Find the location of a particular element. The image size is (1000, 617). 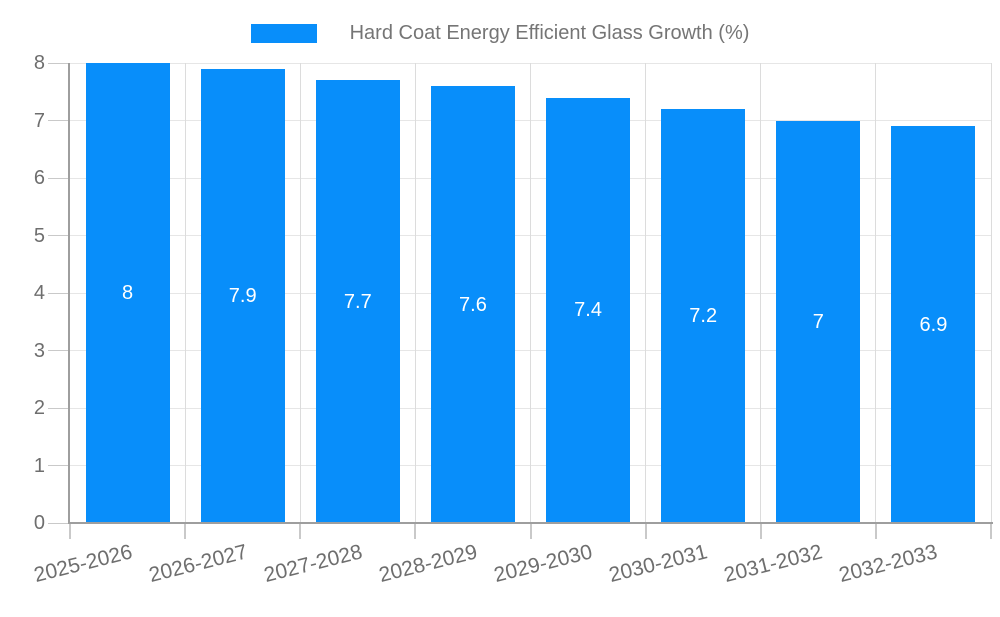

y-tick-label: 4 is located at coordinates (39, 293).